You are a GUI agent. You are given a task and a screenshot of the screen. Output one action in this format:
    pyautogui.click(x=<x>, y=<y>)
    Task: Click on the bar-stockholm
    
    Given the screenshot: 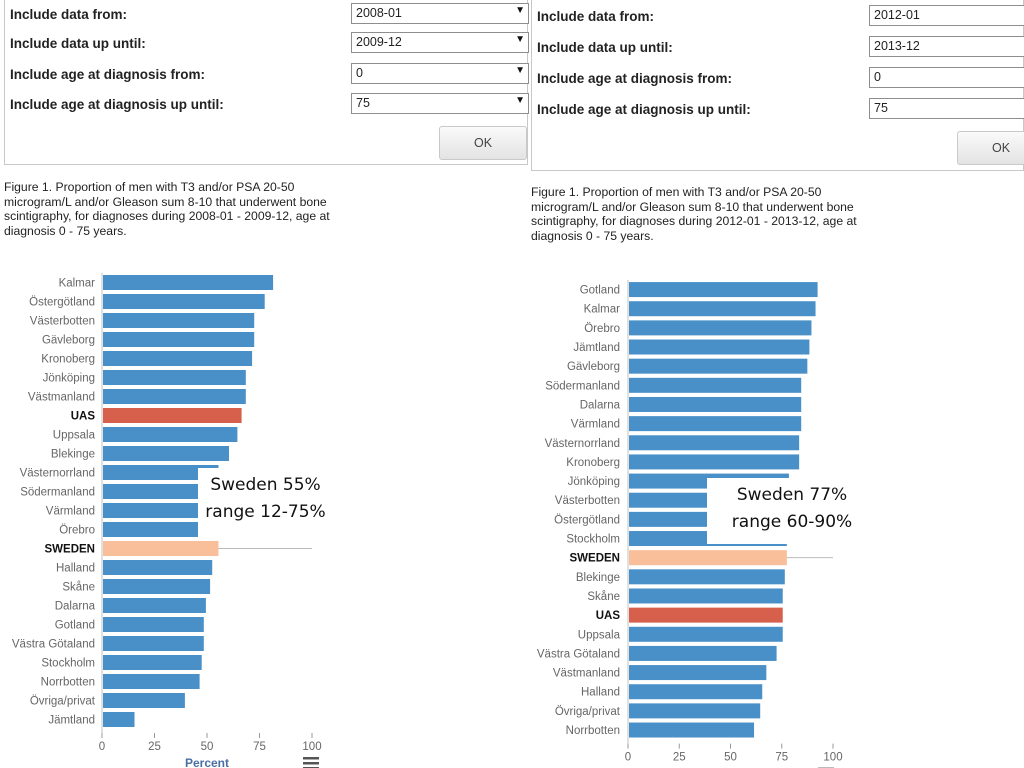 What is the action you would take?
    pyautogui.click(x=152, y=662)
    